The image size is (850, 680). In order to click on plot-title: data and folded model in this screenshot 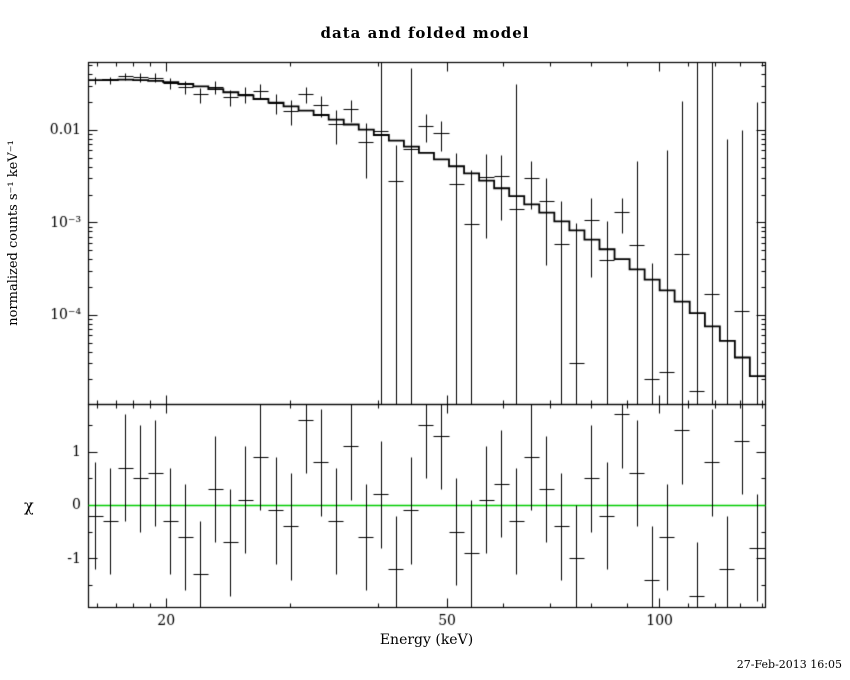, I will do `click(425, 33)`.